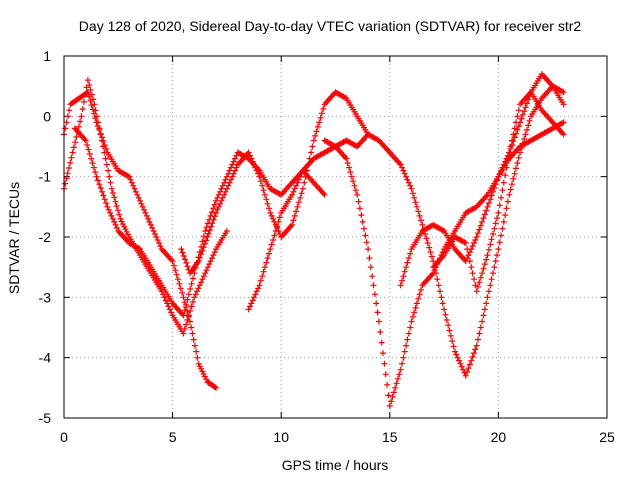 This screenshot has height=480, width=640. I want to click on x-tick-label: 20, so click(499, 437).